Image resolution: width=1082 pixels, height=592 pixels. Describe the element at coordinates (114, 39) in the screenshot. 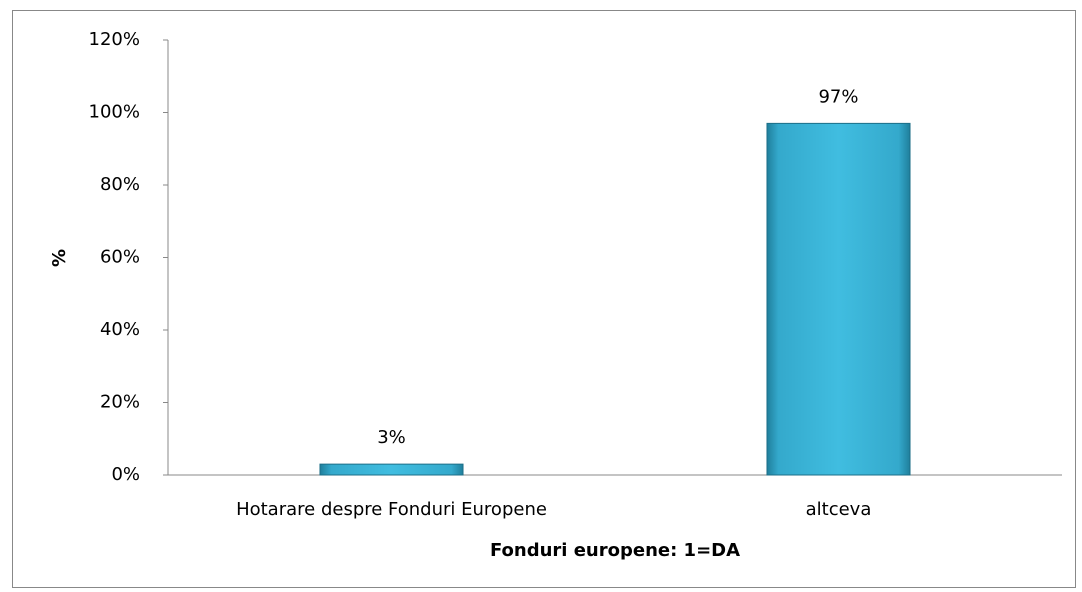

I see `y-tick-label: 120%` at that location.